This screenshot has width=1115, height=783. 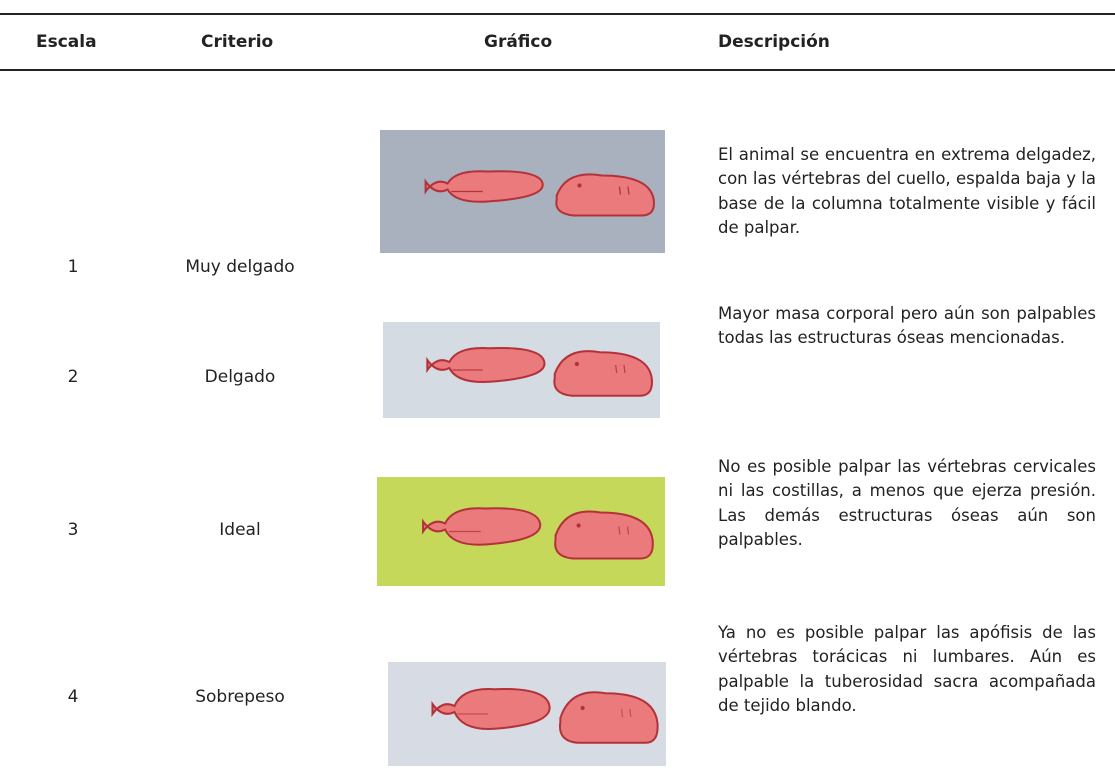 I want to click on criterion-cell: Muy delgado, so click(x=240, y=267).